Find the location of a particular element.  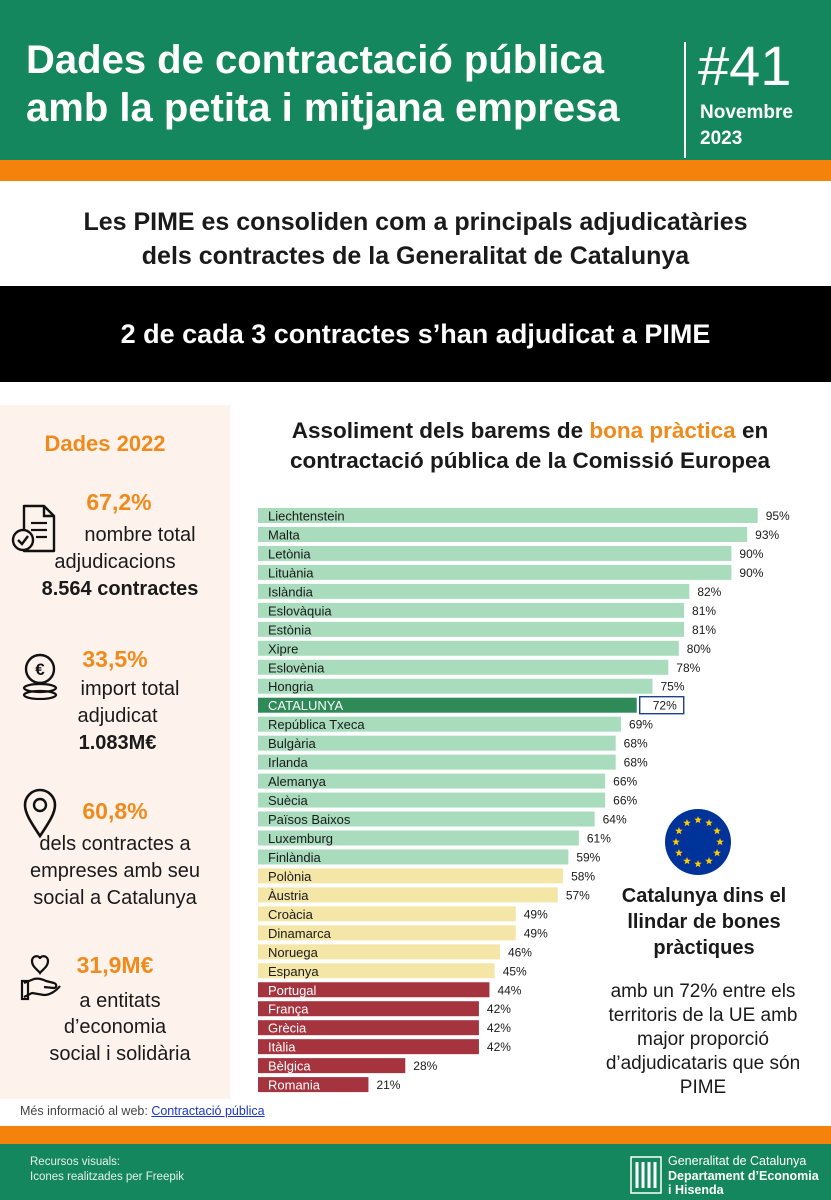

bar-italia is located at coordinates (368, 1047).